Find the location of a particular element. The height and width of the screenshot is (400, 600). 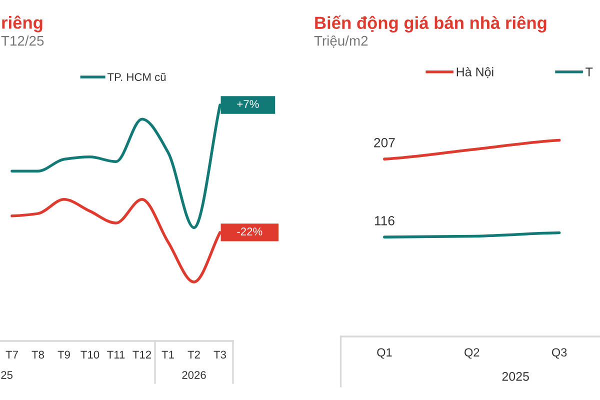

text: 2025 is located at coordinates (515, 376).